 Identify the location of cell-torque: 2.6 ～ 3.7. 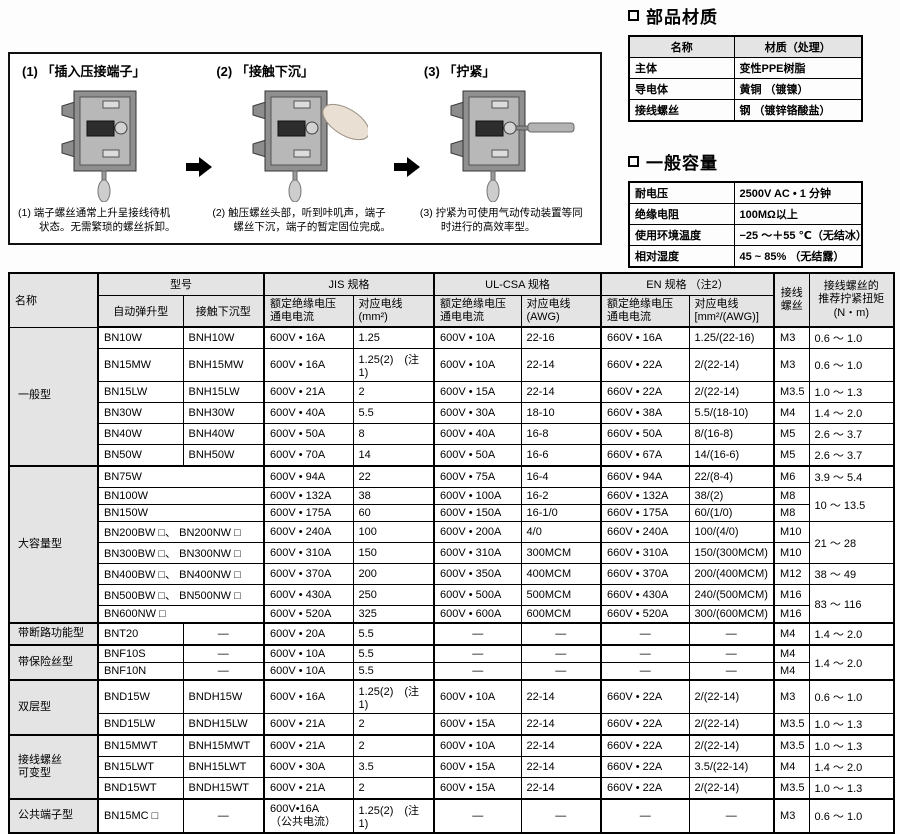
(851, 434).